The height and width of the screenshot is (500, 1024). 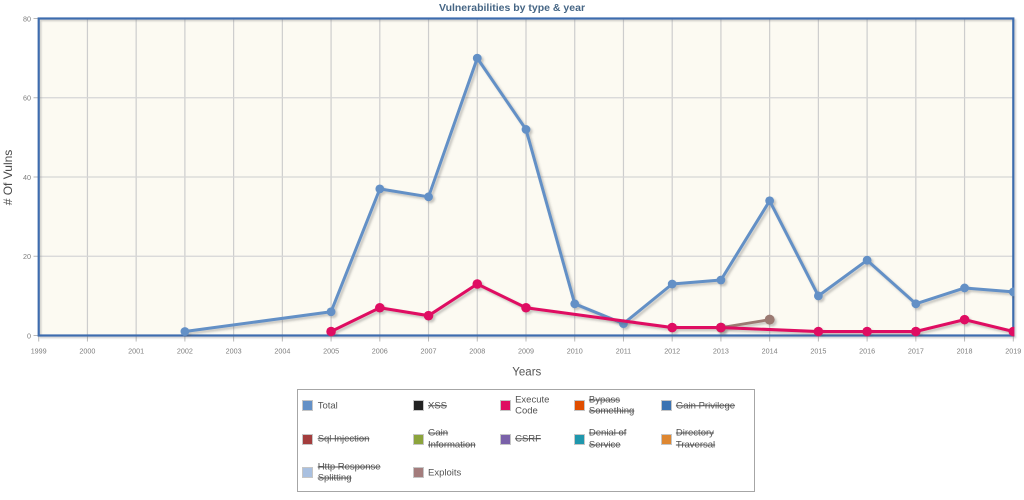 I want to click on svg-text: 2009, so click(x=526, y=351).